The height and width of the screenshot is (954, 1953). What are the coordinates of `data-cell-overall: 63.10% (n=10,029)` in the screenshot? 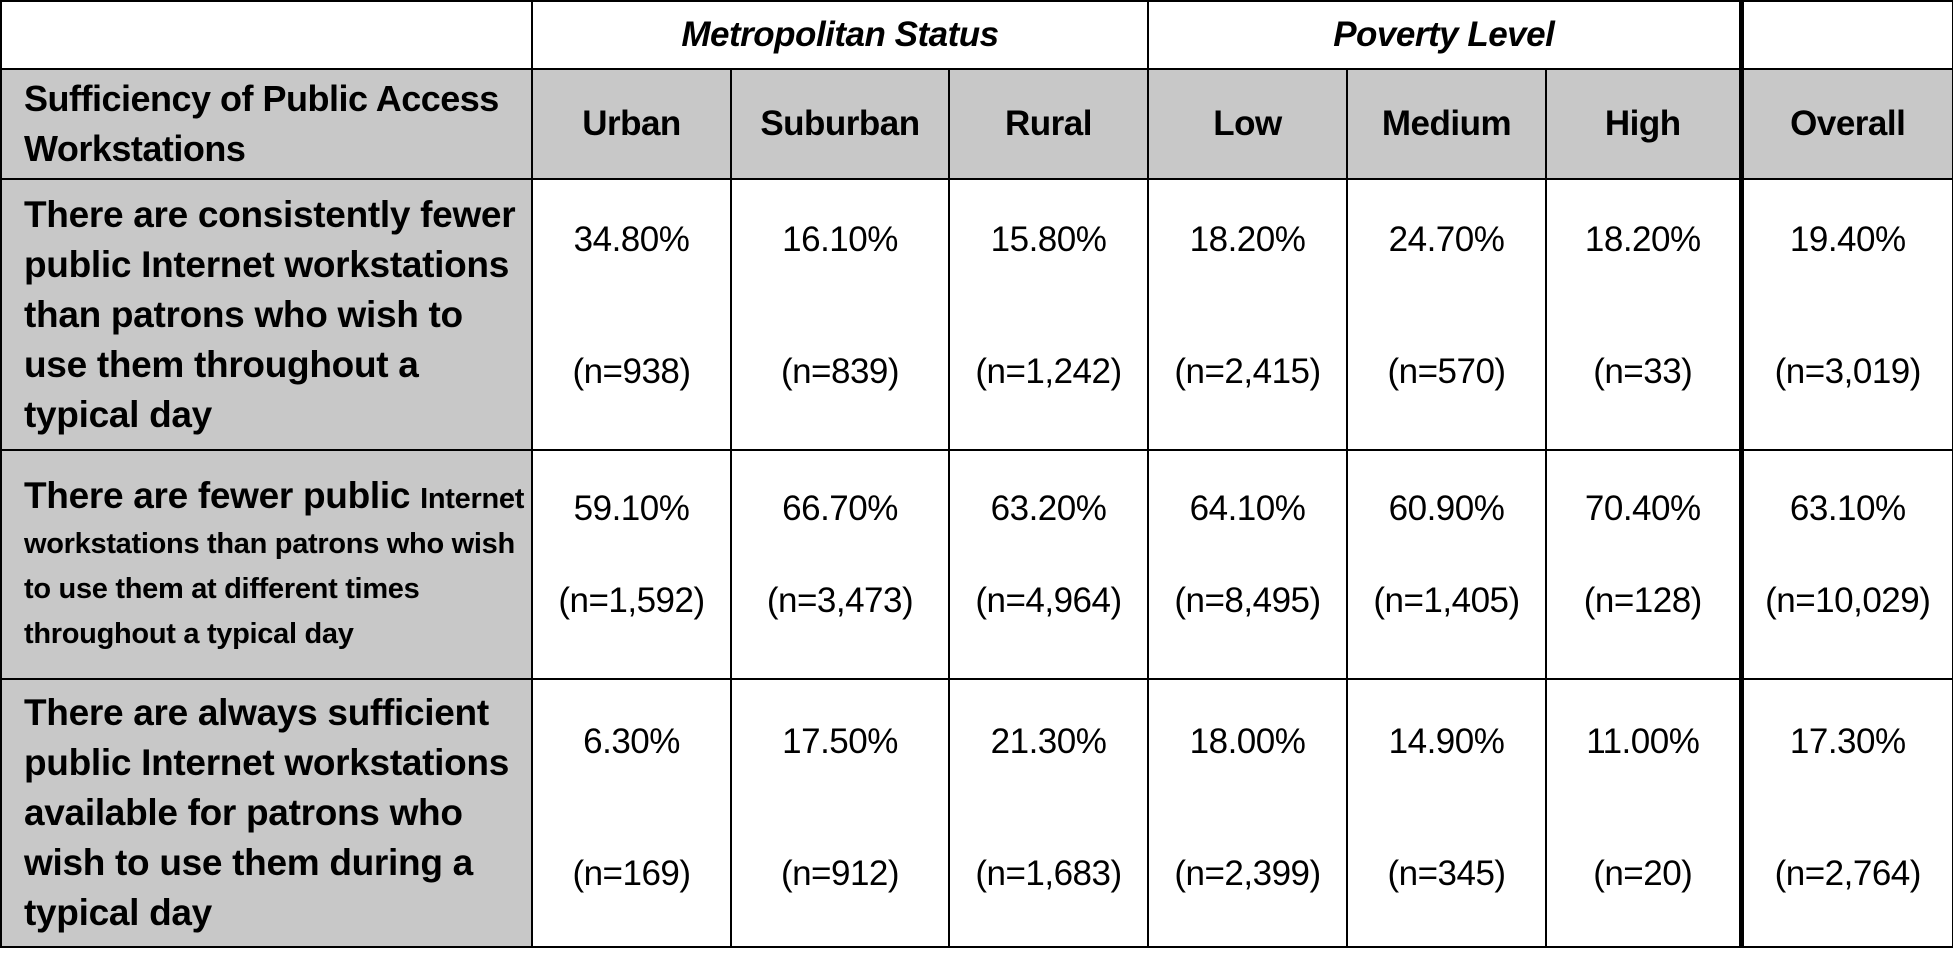 It's located at (1845, 564).